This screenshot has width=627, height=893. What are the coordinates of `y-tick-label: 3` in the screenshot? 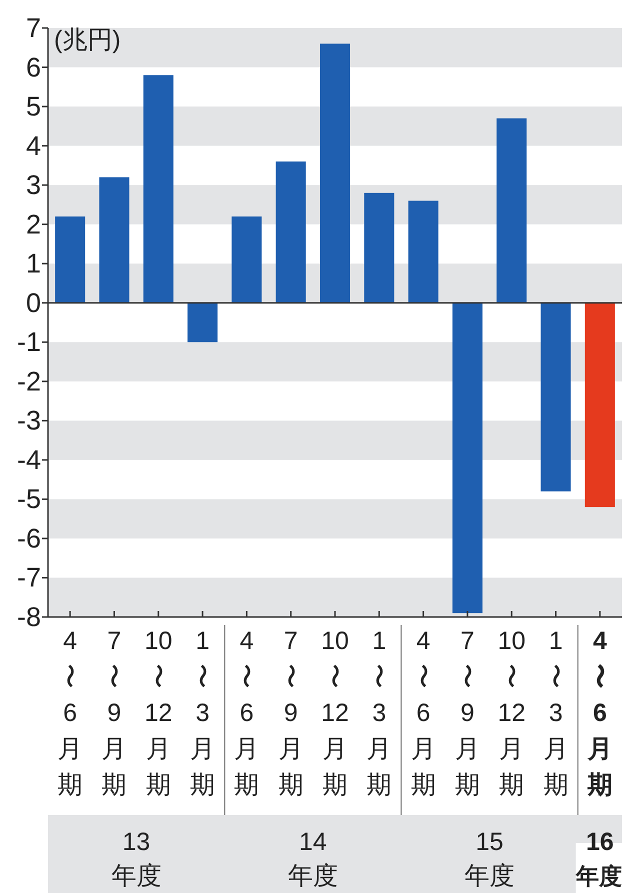 It's located at (33, 185).